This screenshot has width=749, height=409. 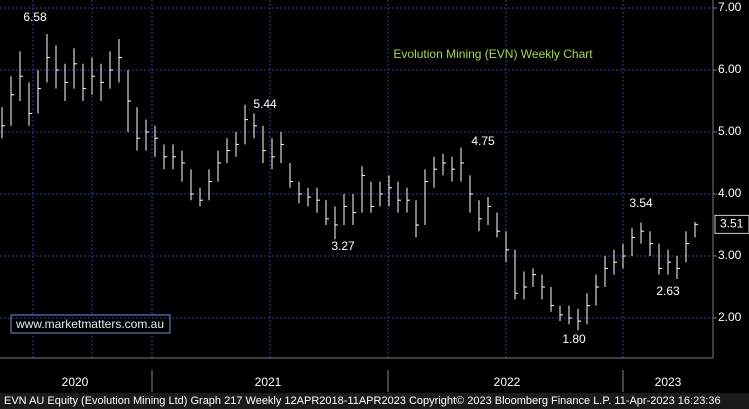 I want to click on y-tick-label: 3.00, so click(x=730, y=255).